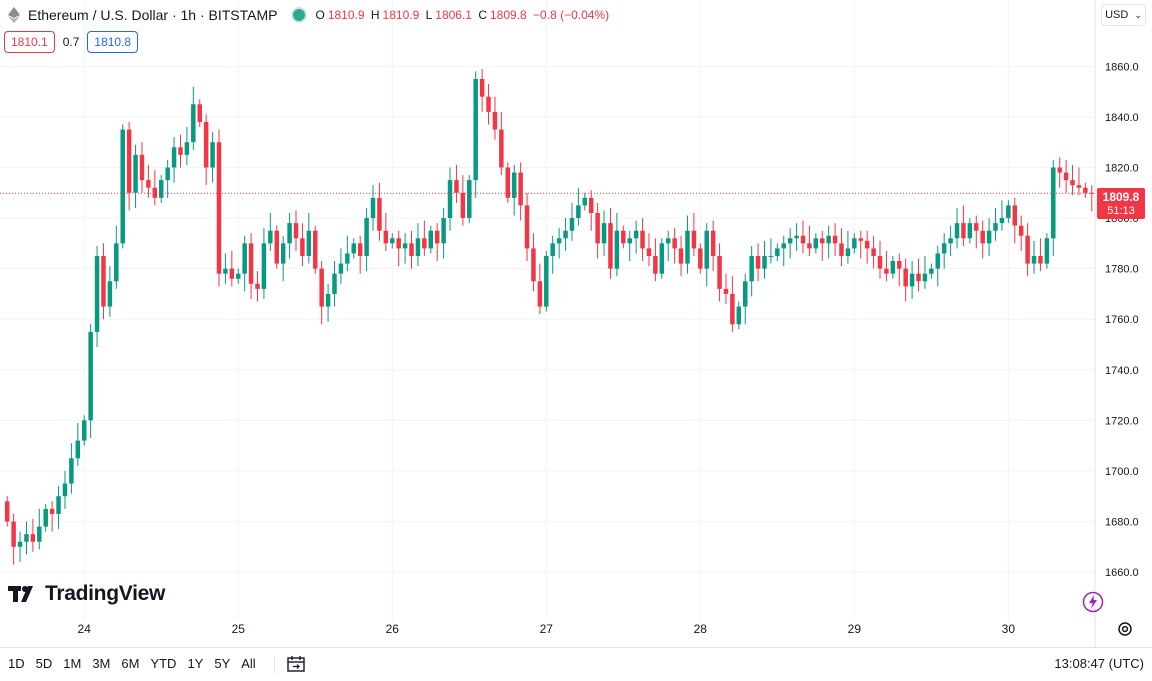  What do you see at coordinates (72, 663) in the screenshot?
I see `range-button-1m: 1M` at bounding box center [72, 663].